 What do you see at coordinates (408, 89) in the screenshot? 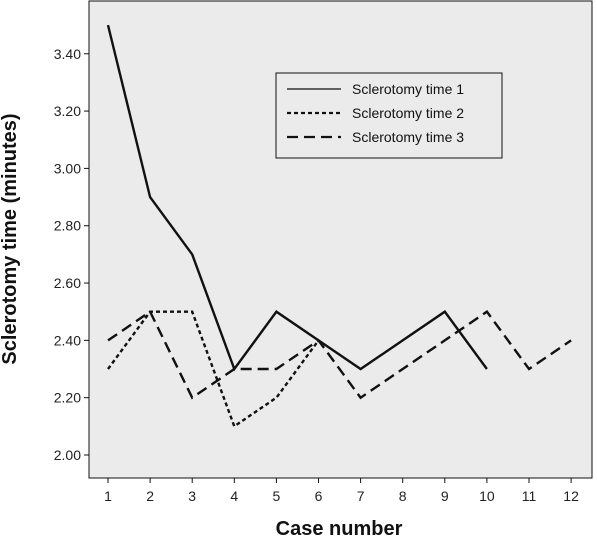
I see `legend-label-series-1: Sclerotomy time 1` at bounding box center [408, 89].